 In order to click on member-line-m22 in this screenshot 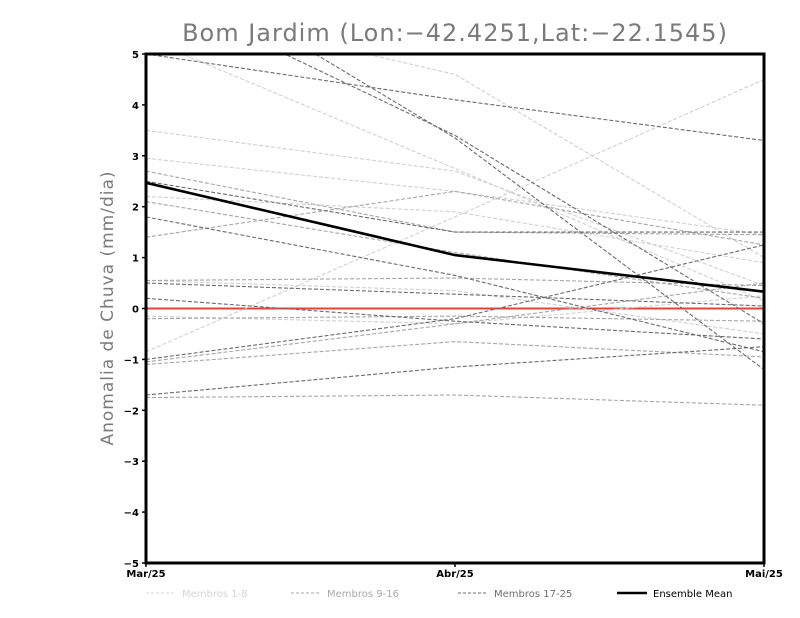, I will do `click(455, 318)`.